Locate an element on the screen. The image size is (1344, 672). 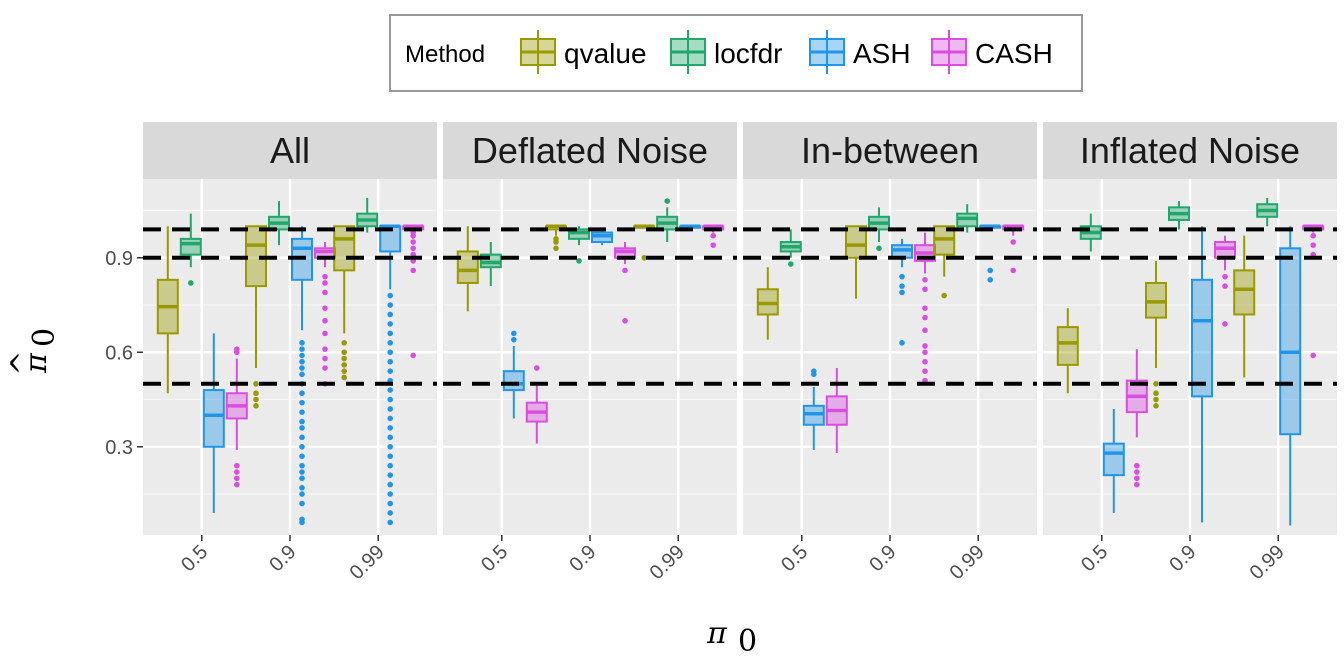
box-qvalue-0.99 is located at coordinates (1244, 306).